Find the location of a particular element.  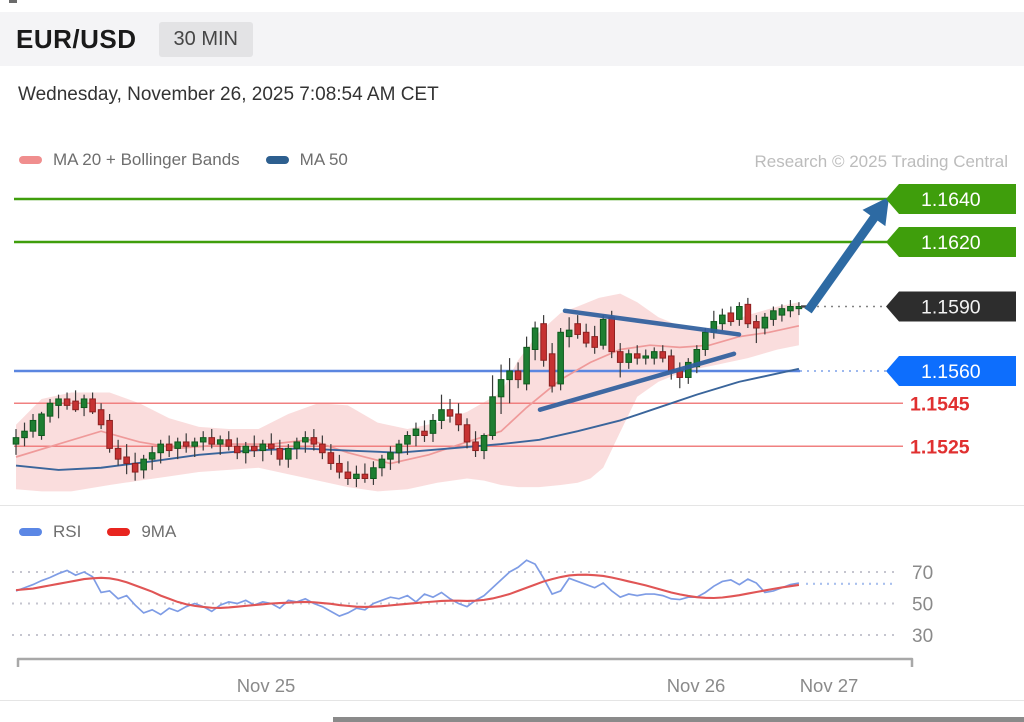

price-badge-1.1560 is located at coordinates (951, 371).